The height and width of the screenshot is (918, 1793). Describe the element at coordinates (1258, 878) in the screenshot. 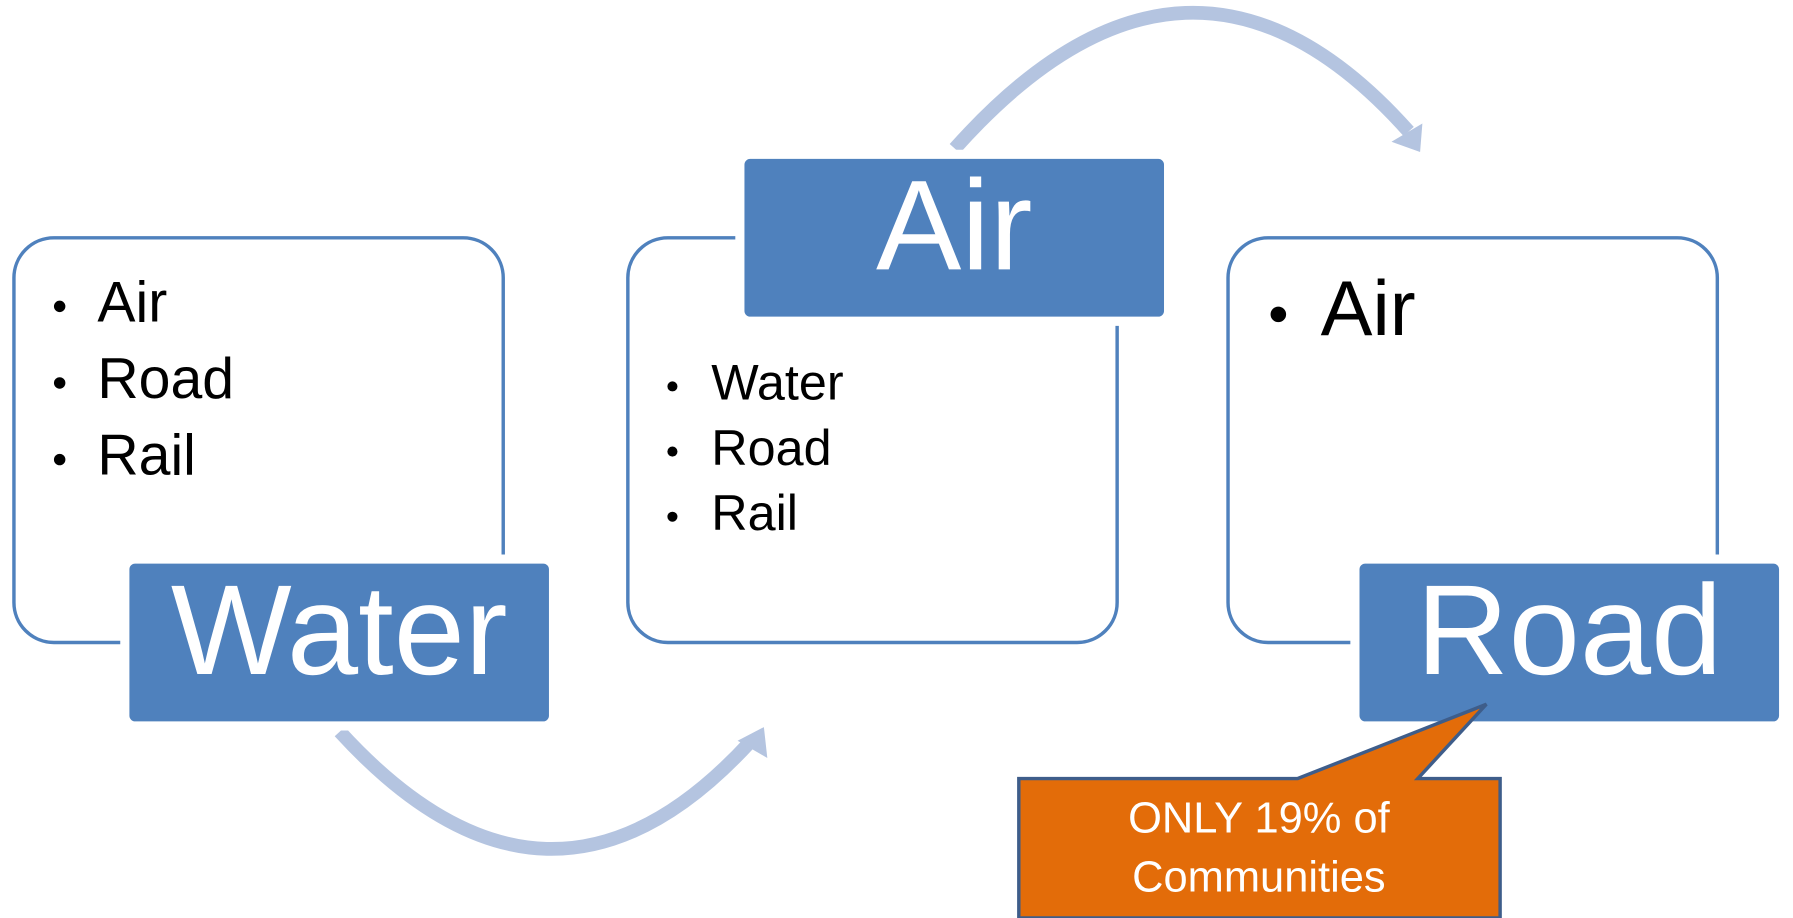

I see `callout-text: Communities` at that location.